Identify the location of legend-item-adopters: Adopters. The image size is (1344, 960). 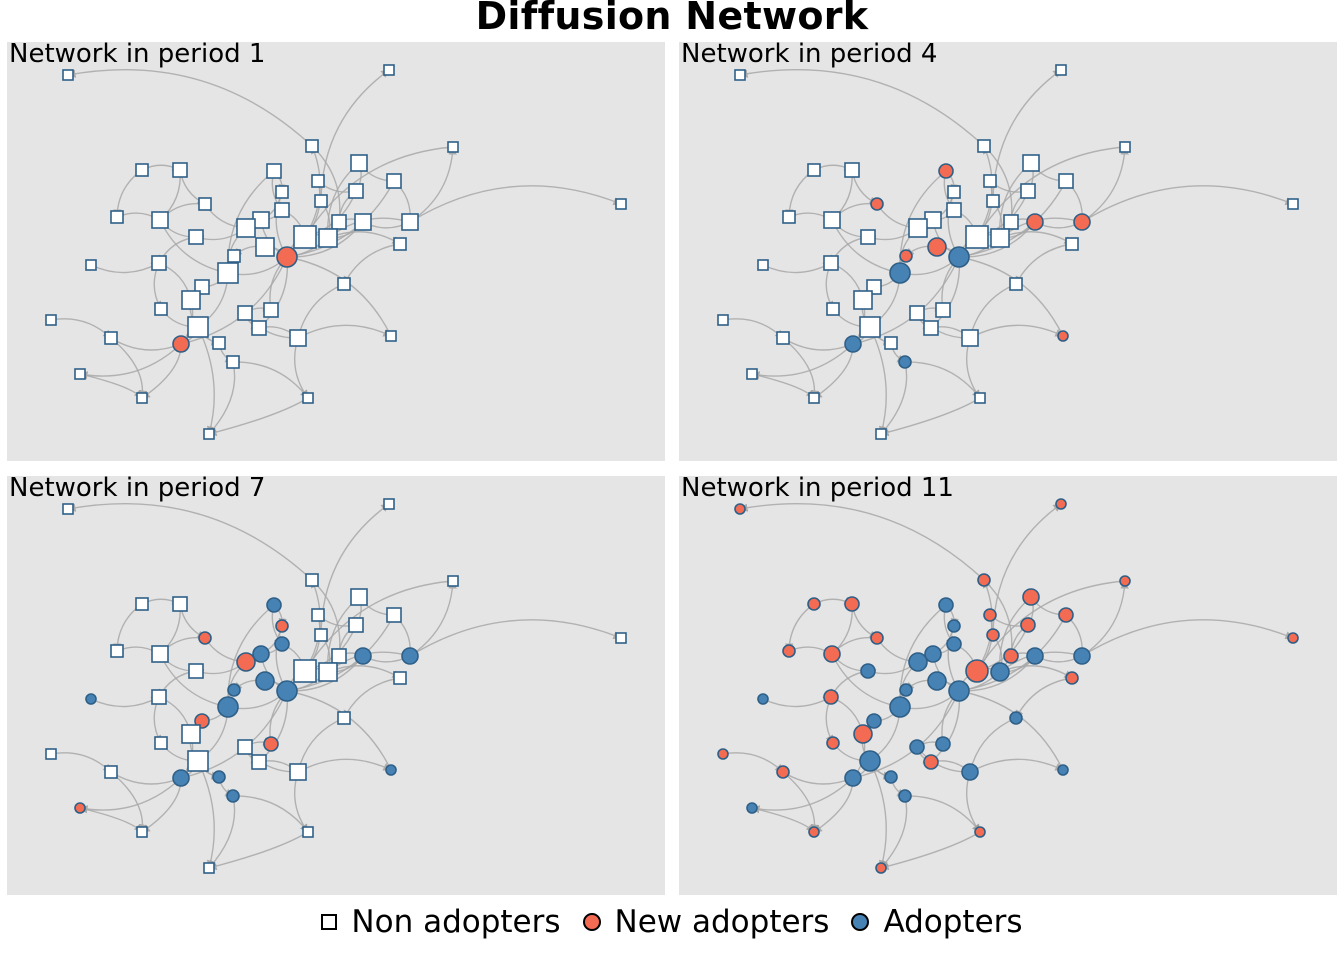
(937, 922).